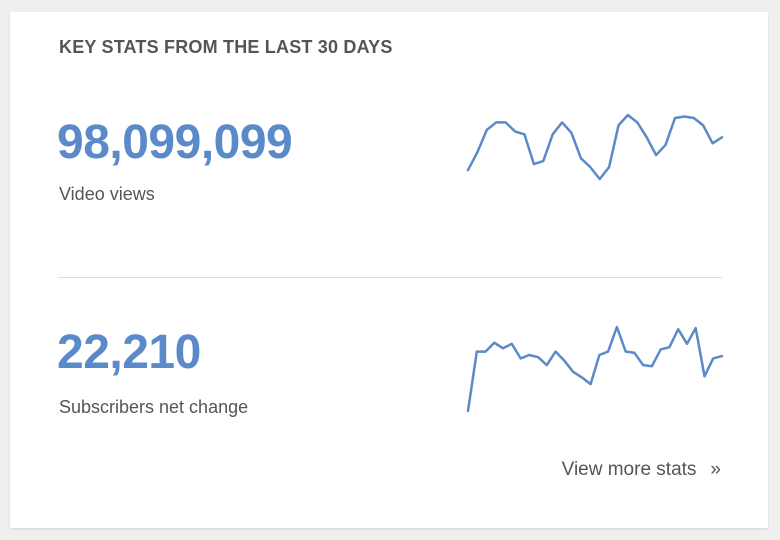 The width and height of the screenshot is (780, 540). I want to click on view-more-stats-label: View more stats, so click(629, 469).